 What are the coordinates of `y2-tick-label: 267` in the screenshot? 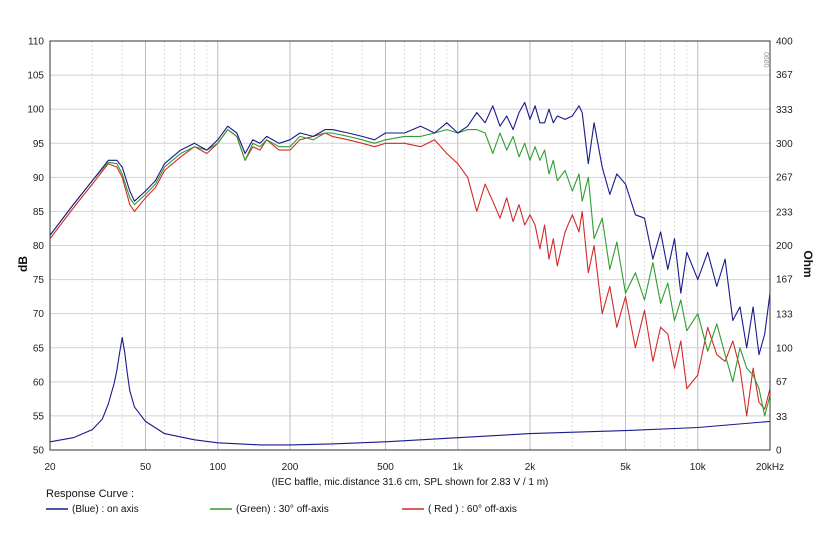 It's located at (784, 177).